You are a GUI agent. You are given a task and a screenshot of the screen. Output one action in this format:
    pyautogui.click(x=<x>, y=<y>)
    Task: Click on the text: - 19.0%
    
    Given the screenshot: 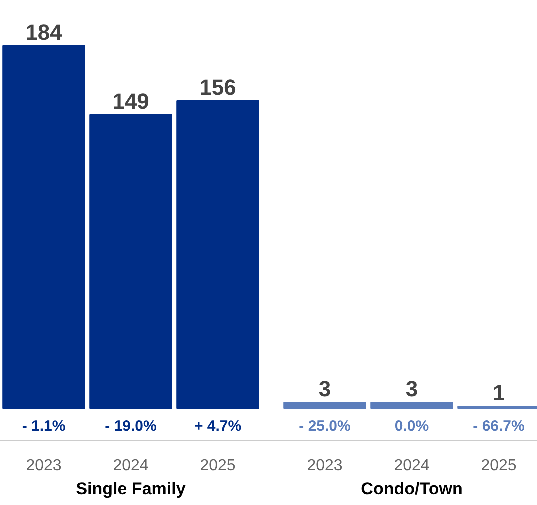 What is the action you would take?
    pyautogui.click(x=131, y=427)
    